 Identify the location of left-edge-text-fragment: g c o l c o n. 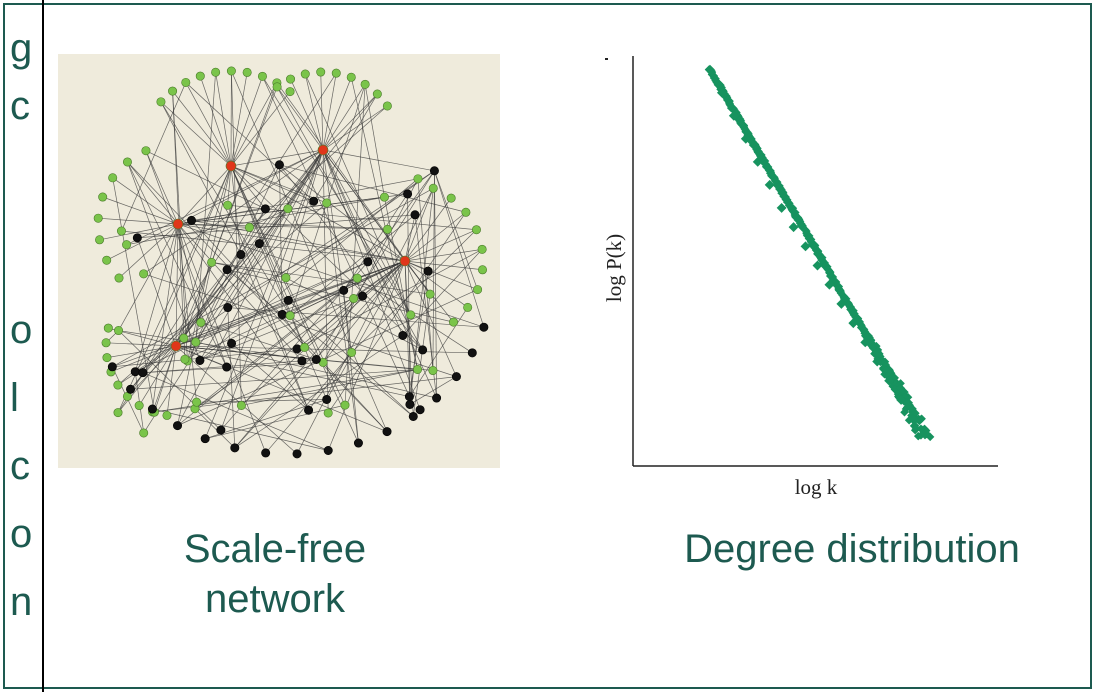
(22, 346).